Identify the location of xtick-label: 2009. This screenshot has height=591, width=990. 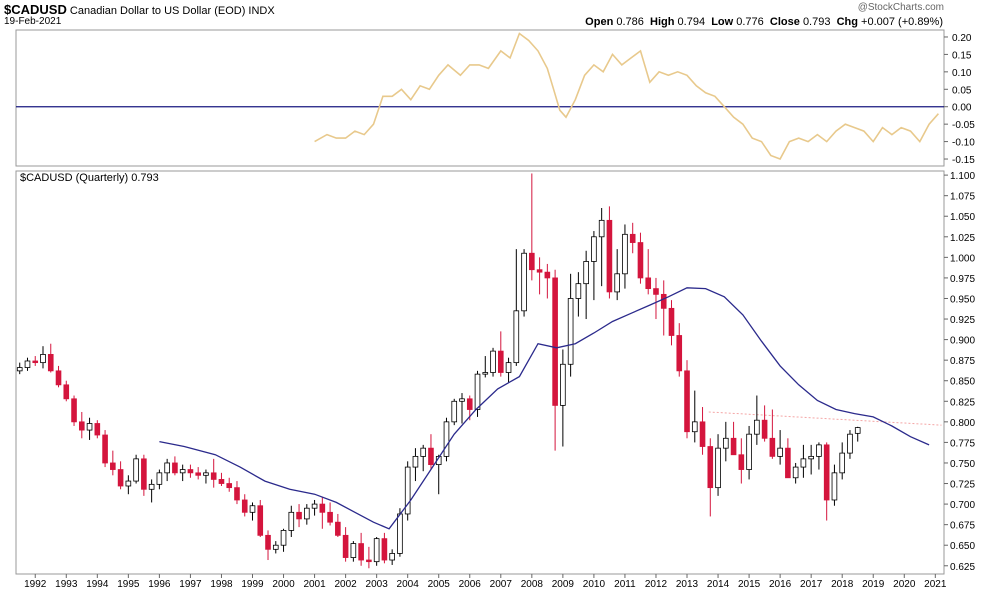
(563, 584).